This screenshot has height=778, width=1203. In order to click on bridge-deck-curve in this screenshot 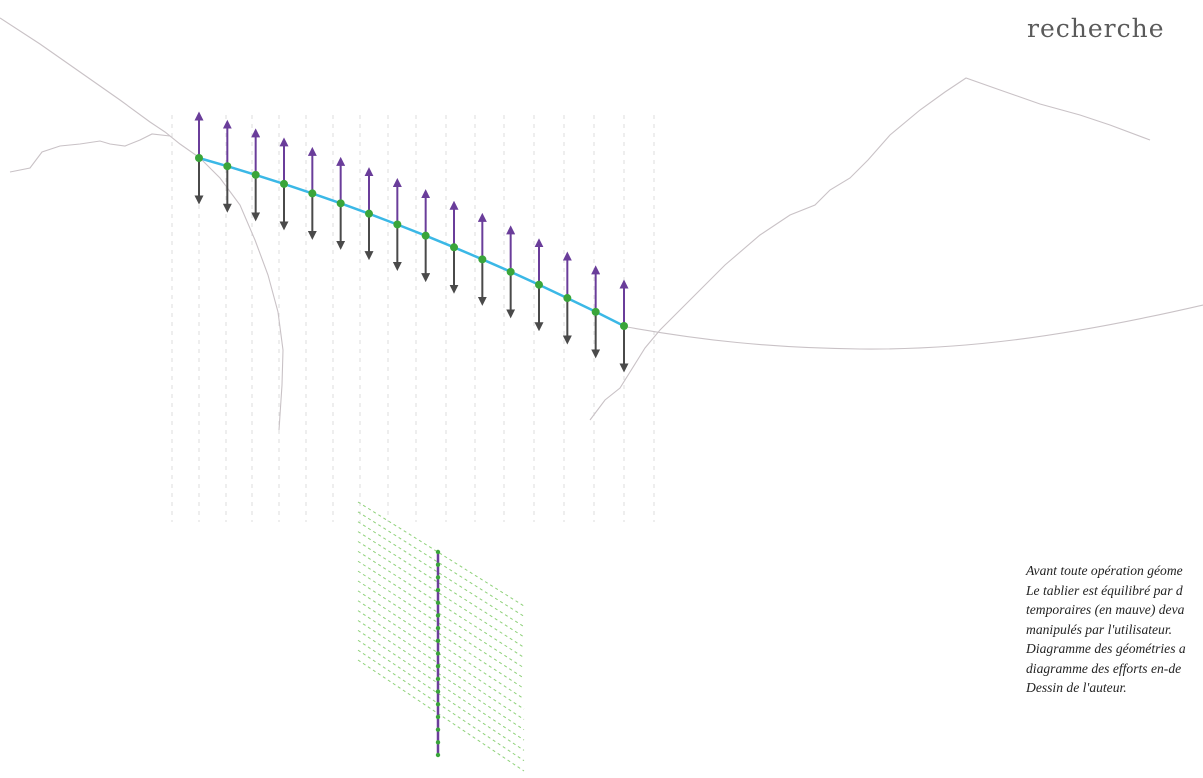, I will do `click(411, 242)`.